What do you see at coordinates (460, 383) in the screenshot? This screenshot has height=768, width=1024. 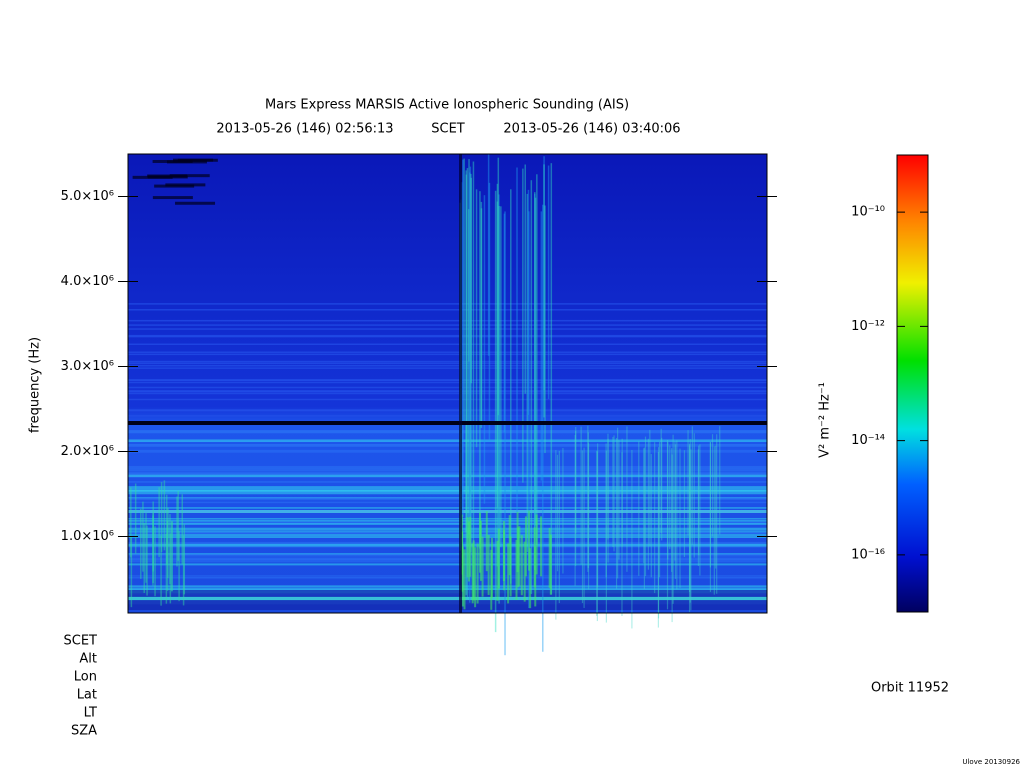 I see `dark-line` at bounding box center [460, 383].